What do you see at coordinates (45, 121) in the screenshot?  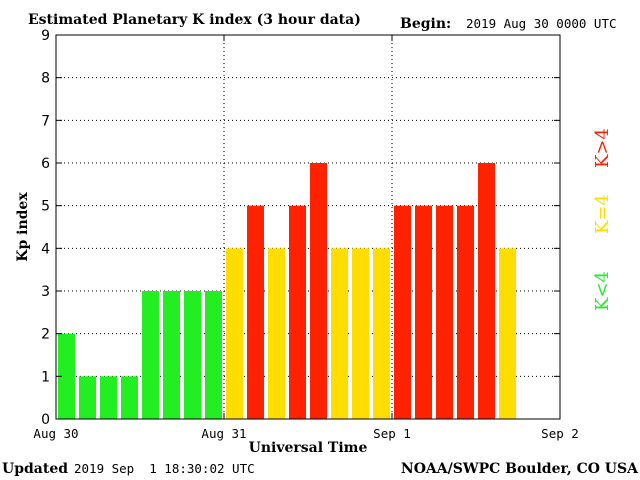 I see `y-tick-label: 7` at bounding box center [45, 121].